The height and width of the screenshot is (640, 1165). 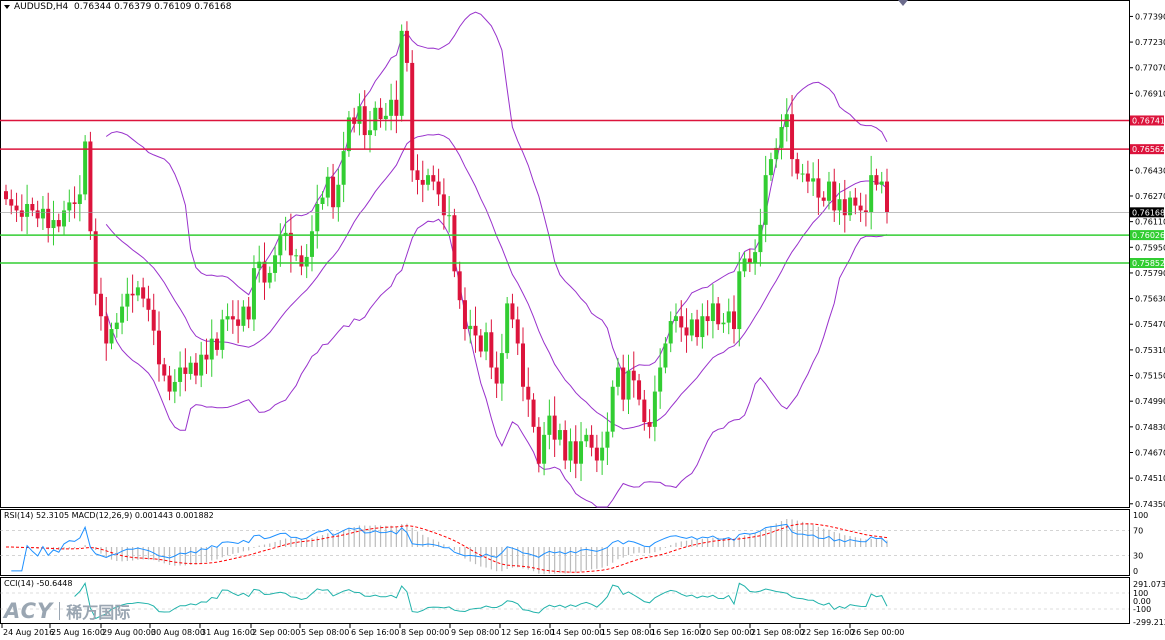 What do you see at coordinates (1149, 584) in the screenshot?
I see `cci-axis-label: 291.0732` at bounding box center [1149, 584].